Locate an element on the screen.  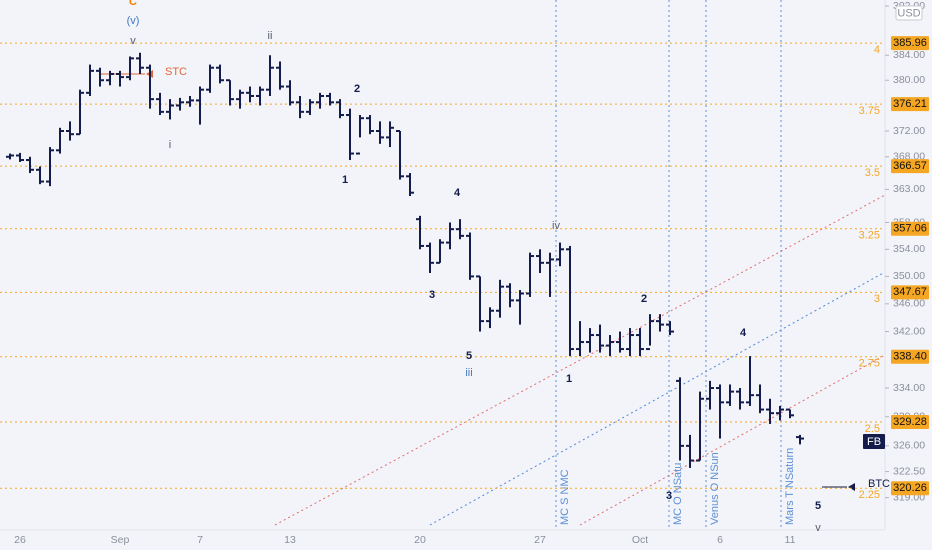
fib-ratio-label: 3.75 is located at coordinates (869, 111).